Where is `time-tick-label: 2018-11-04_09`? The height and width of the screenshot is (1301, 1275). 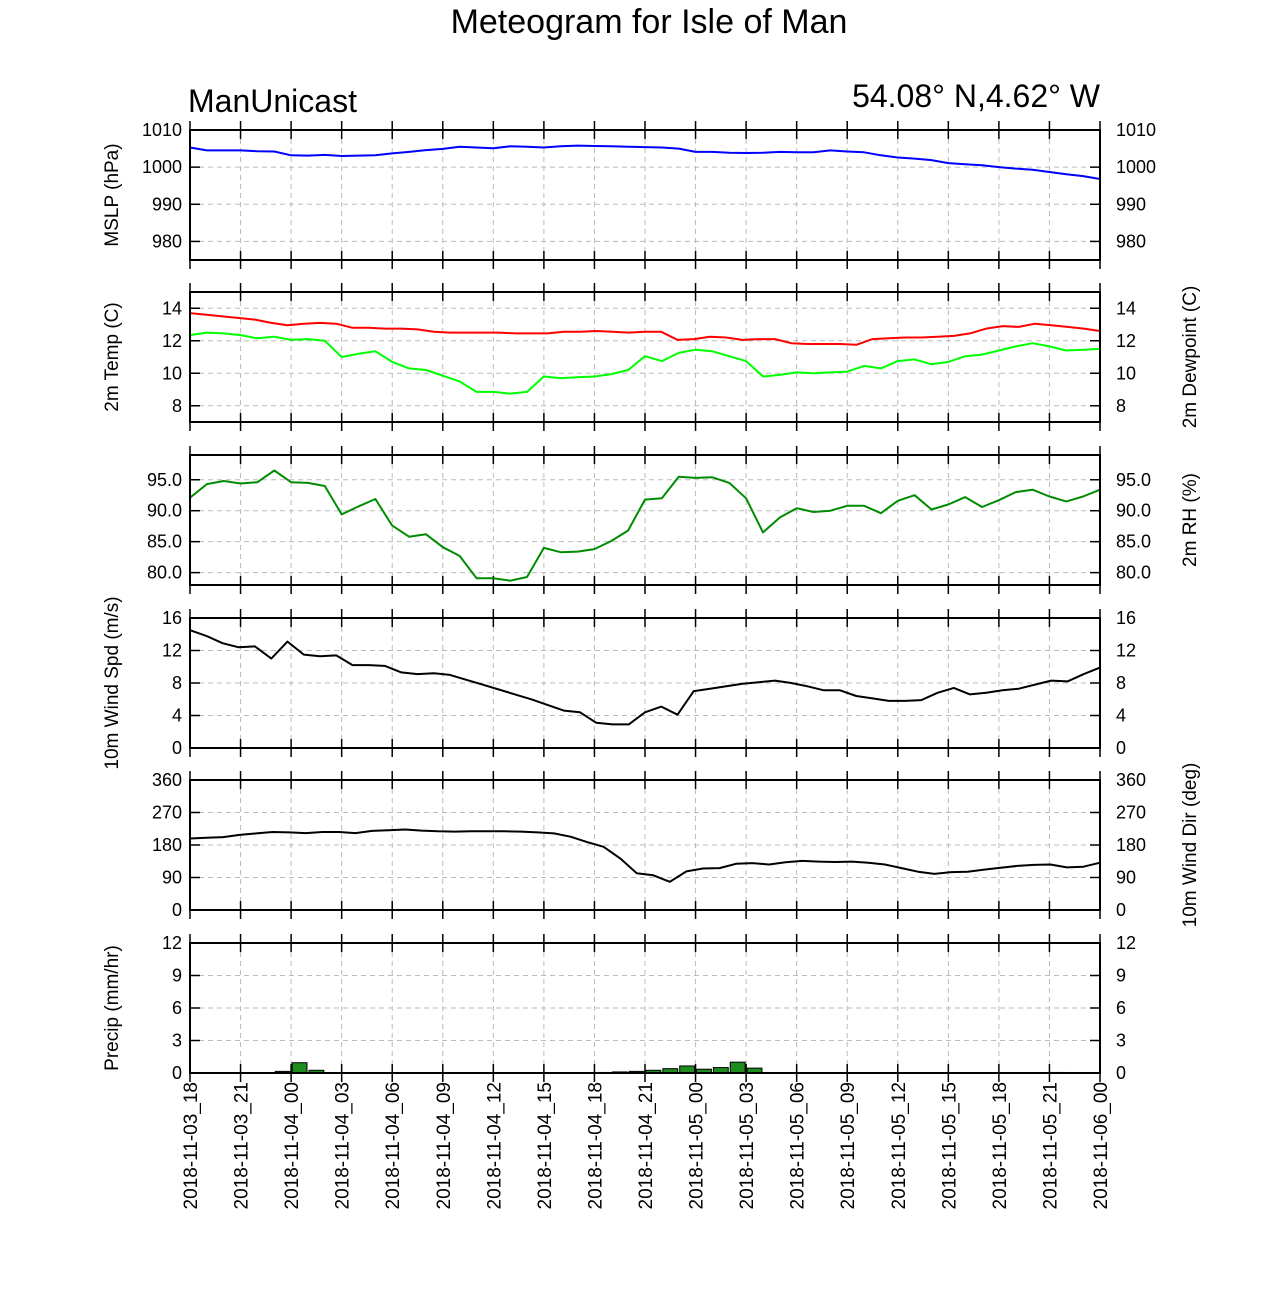 time-tick-label: 2018-11-04_09 is located at coordinates (444, 1145).